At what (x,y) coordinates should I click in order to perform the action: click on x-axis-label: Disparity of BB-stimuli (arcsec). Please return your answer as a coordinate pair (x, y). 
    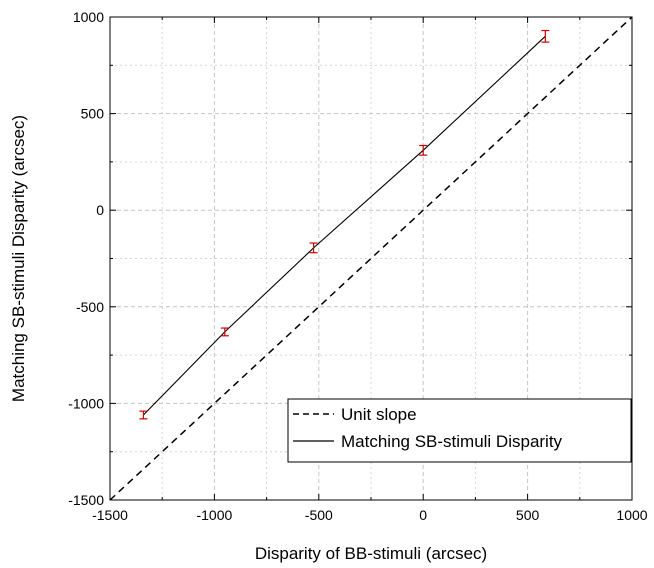
    Looking at the image, I should click on (371, 553).